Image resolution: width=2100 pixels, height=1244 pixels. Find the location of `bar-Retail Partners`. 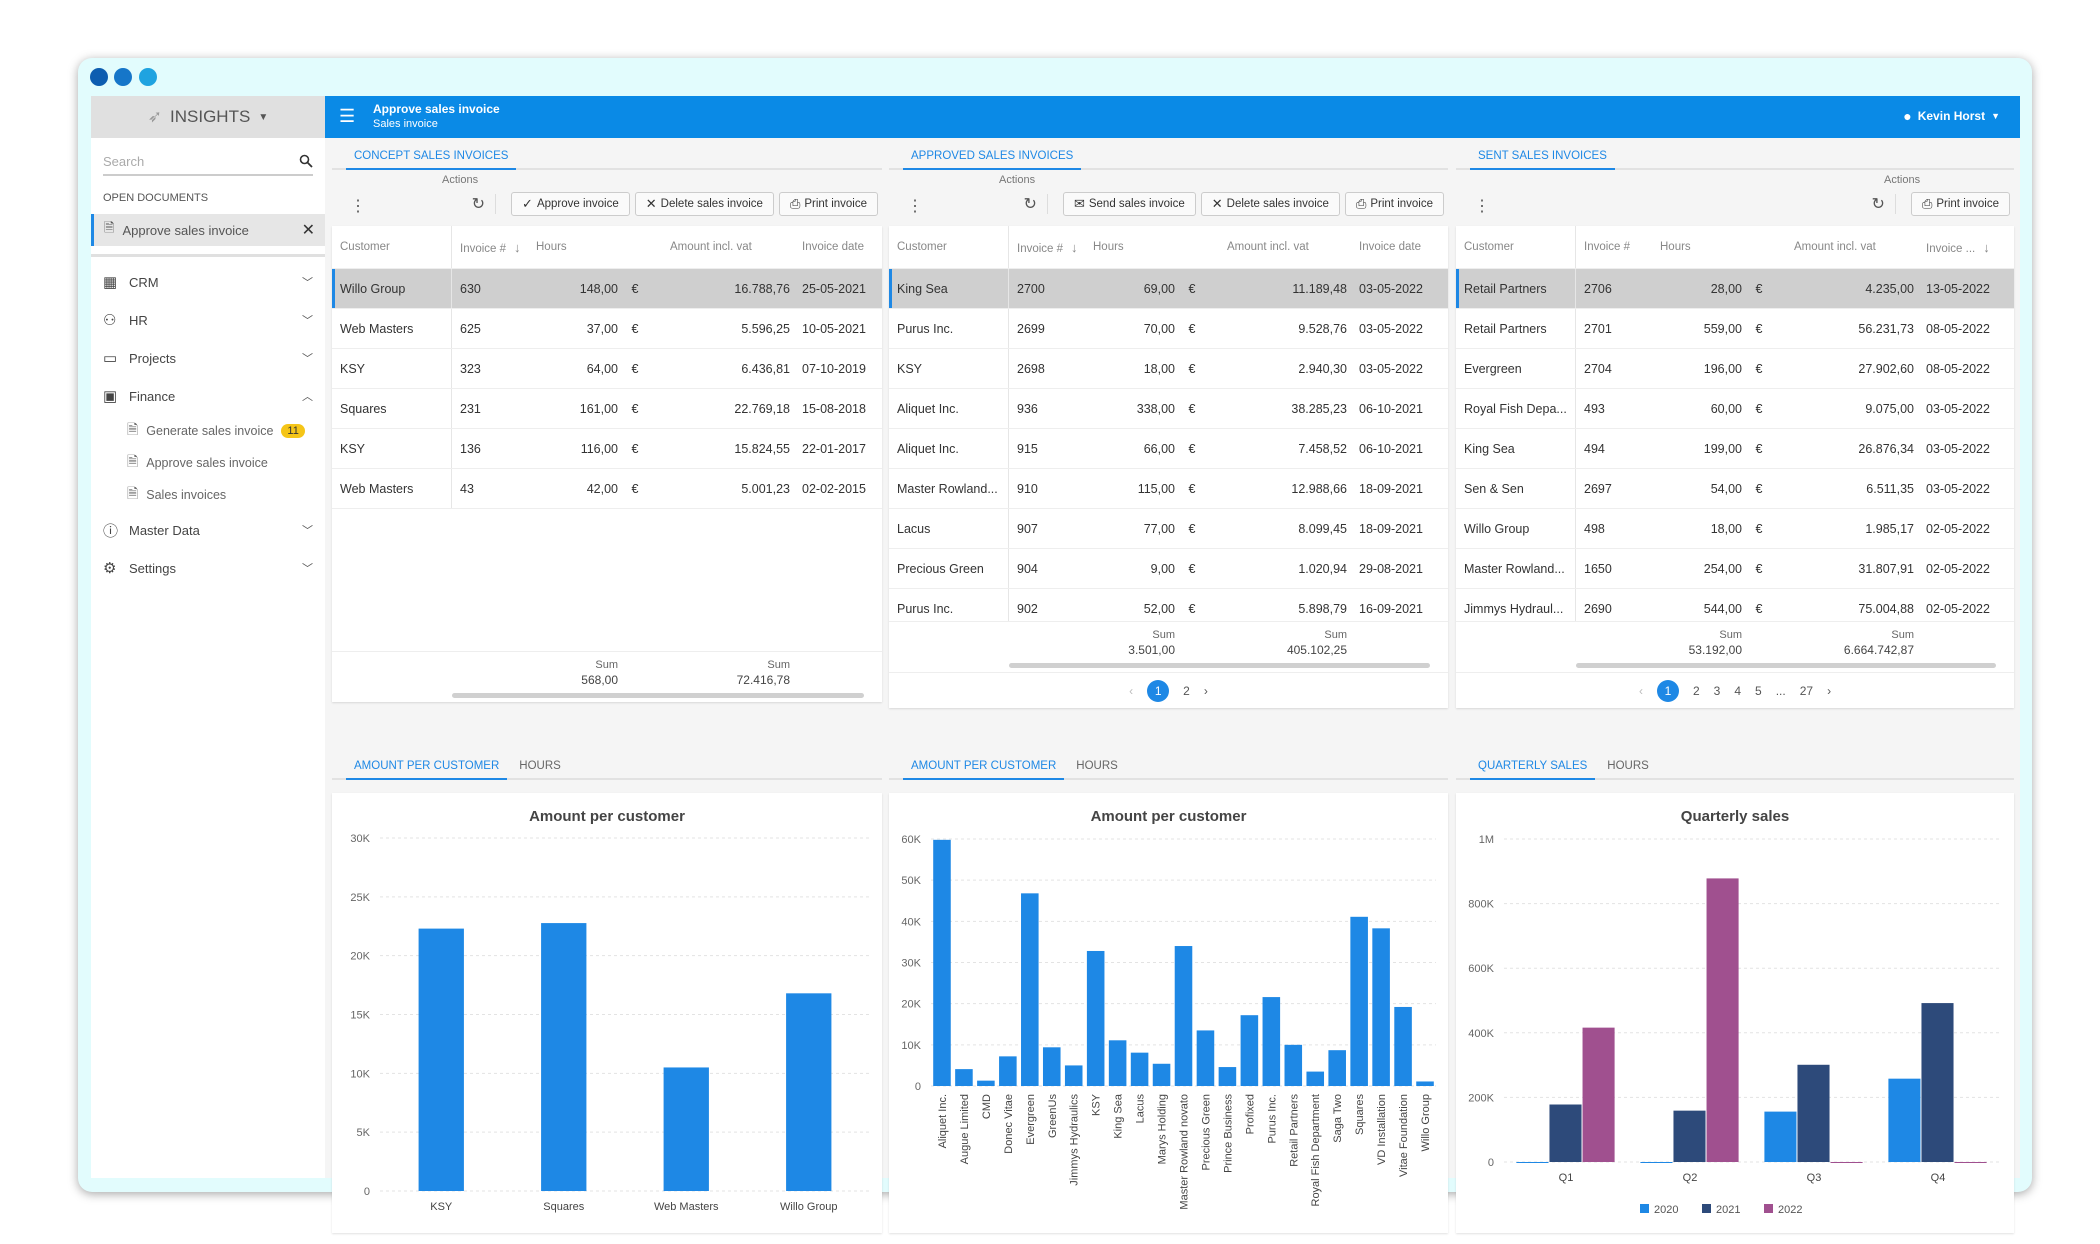

bar-Retail Partners is located at coordinates (1293, 1065).